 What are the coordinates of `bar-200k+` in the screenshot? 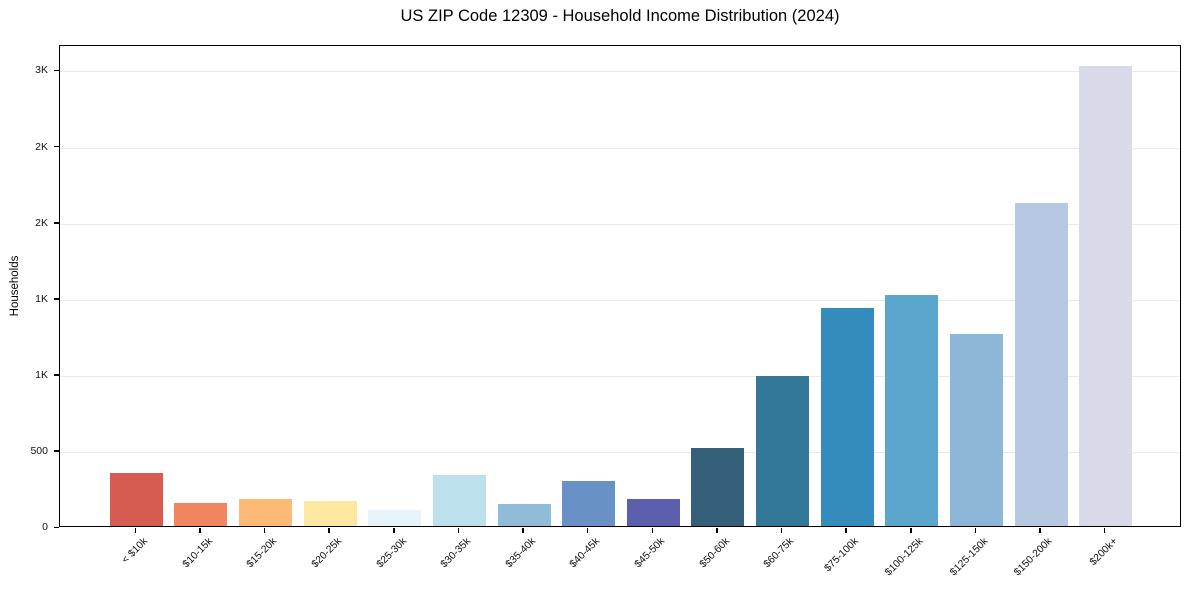 It's located at (1106, 296).